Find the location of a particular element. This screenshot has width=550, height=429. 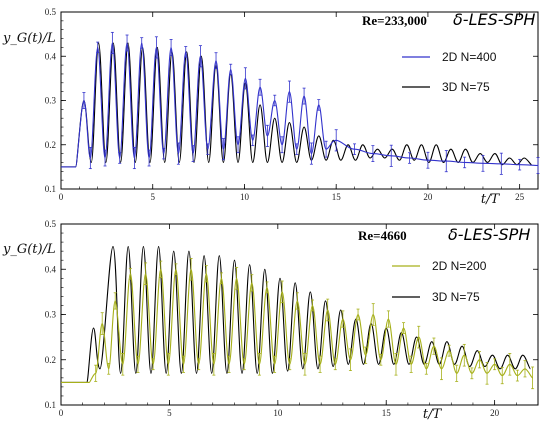

reynolds-annotation: Re=233,000 is located at coordinates (394, 20).